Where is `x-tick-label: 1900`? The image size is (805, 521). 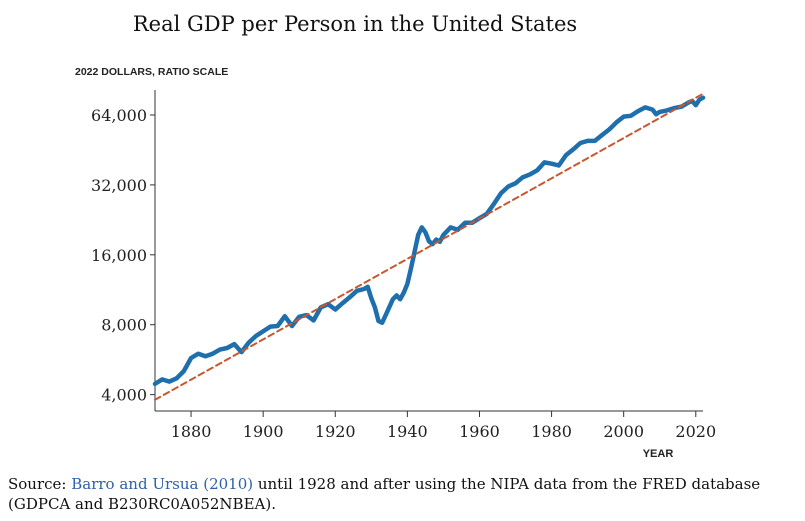 x-tick-label: 1900 is located at coordinates (263, 431).